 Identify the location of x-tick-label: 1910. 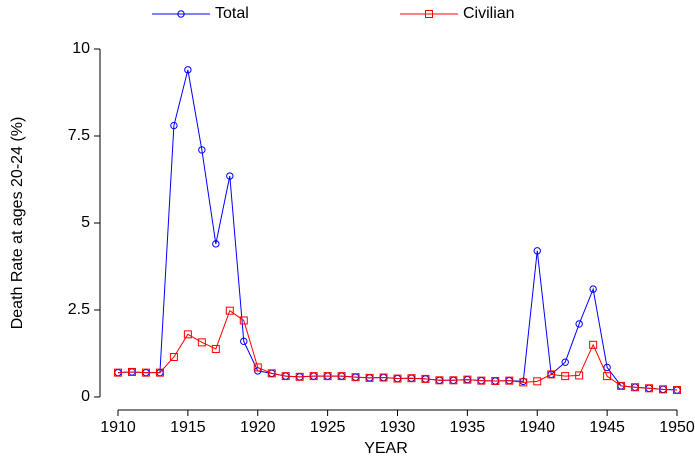
(118, 427).